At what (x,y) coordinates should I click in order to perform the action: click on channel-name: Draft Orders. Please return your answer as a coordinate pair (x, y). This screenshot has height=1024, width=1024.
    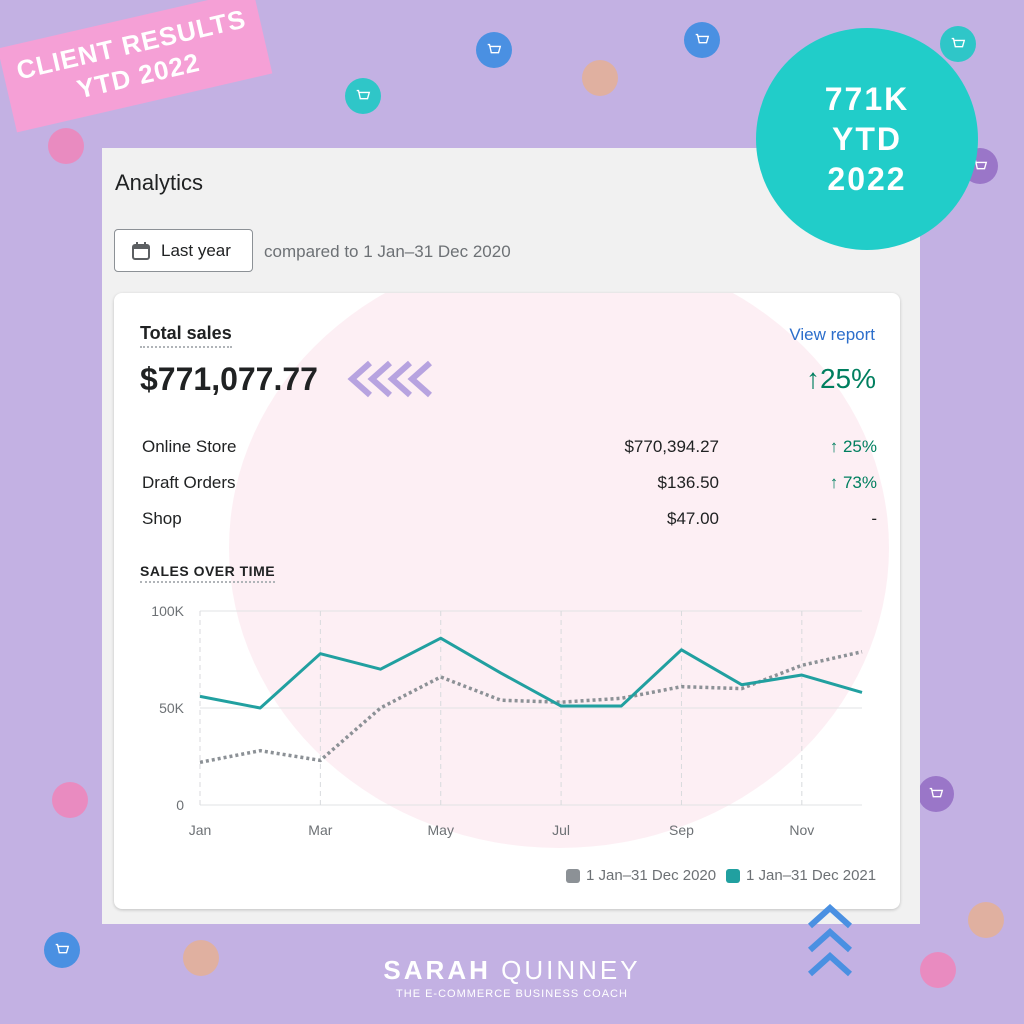
    Looking at the image, I should click on (189, 482).